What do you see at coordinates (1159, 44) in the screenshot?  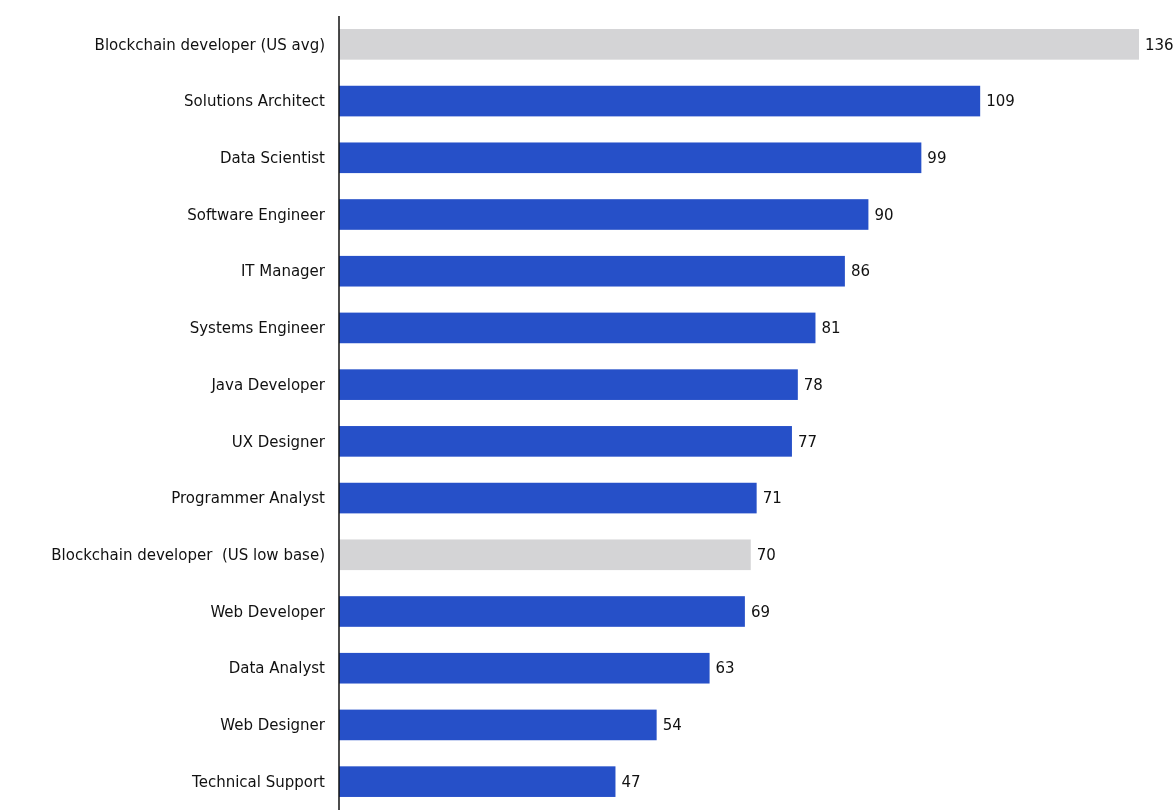 I see `data-label: 136` at bounding box center [1159, 44].